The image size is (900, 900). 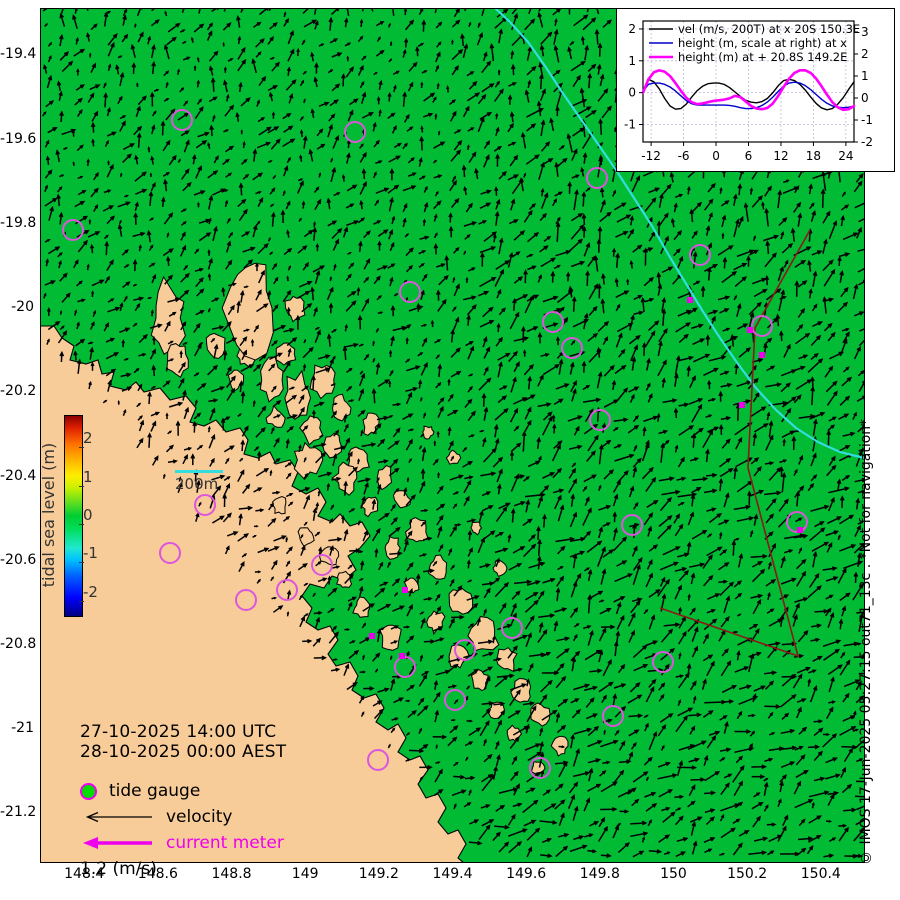 What do you see at coordinates (118, 869) in the screenshot?
I see `velocity-scale-label: 1.2 (m/s)` at bounding box center [118, 869].